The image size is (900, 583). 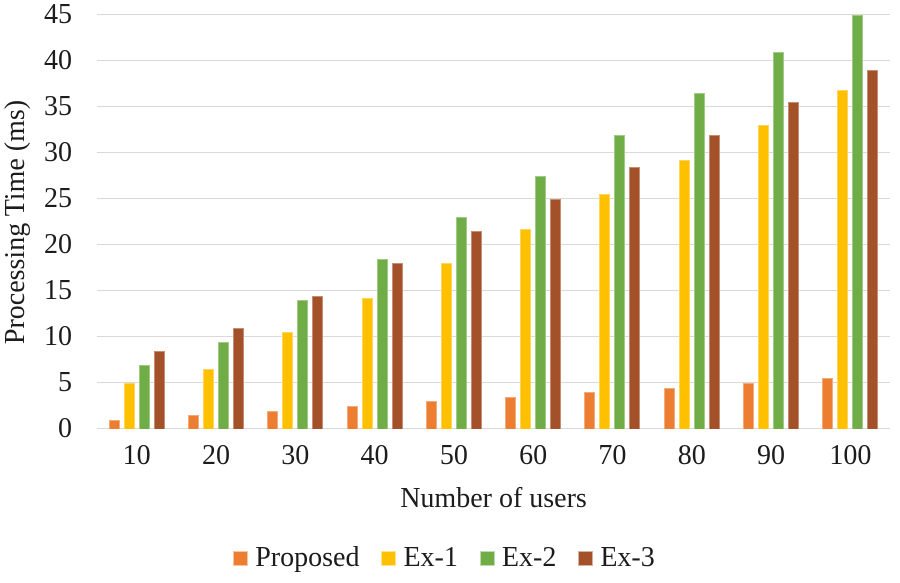 What do you see at coordinates (430, 557) in the screenshot?
I see `legend-label: Ex-1` at bounding box center [430, 557].